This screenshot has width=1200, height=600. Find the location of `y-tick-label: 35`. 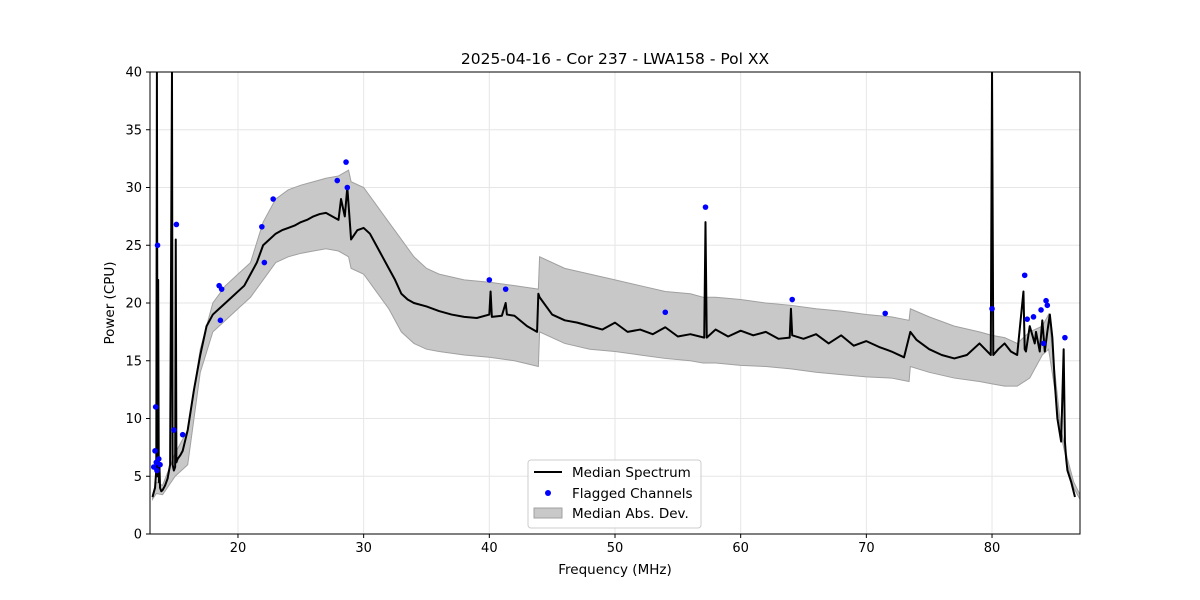

y-tick-label: 35 is located at coordinates (133, 130).